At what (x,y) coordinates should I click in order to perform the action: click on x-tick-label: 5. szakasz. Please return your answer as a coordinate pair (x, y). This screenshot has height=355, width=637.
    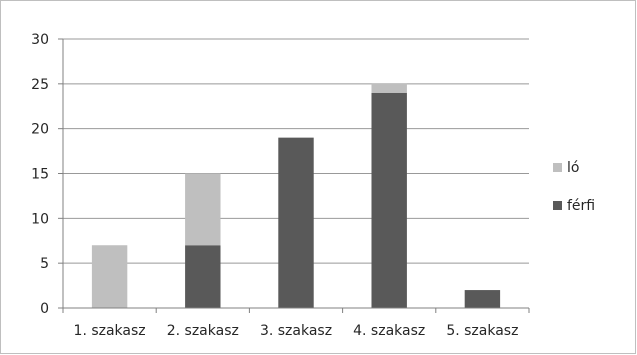
    Looking at the image, I should click on (482, 331).